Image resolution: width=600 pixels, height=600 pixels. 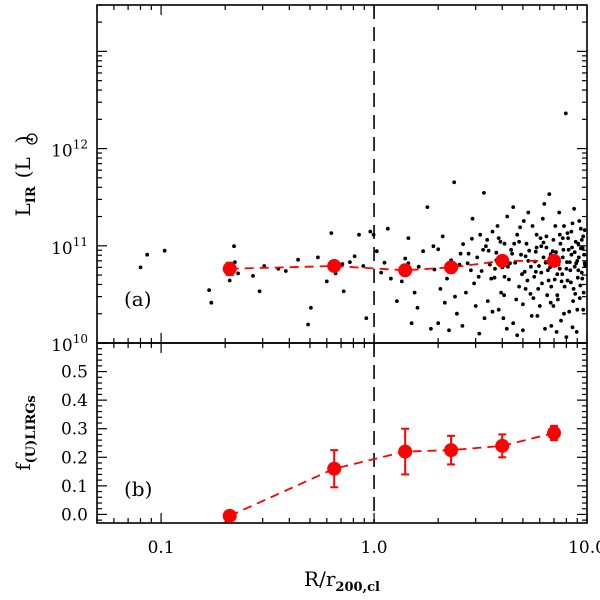 What do you see at coordinates (23, 167) in the screenshot?
I see `ylabel-unit-open: (L` at bounding box center [23, 167].